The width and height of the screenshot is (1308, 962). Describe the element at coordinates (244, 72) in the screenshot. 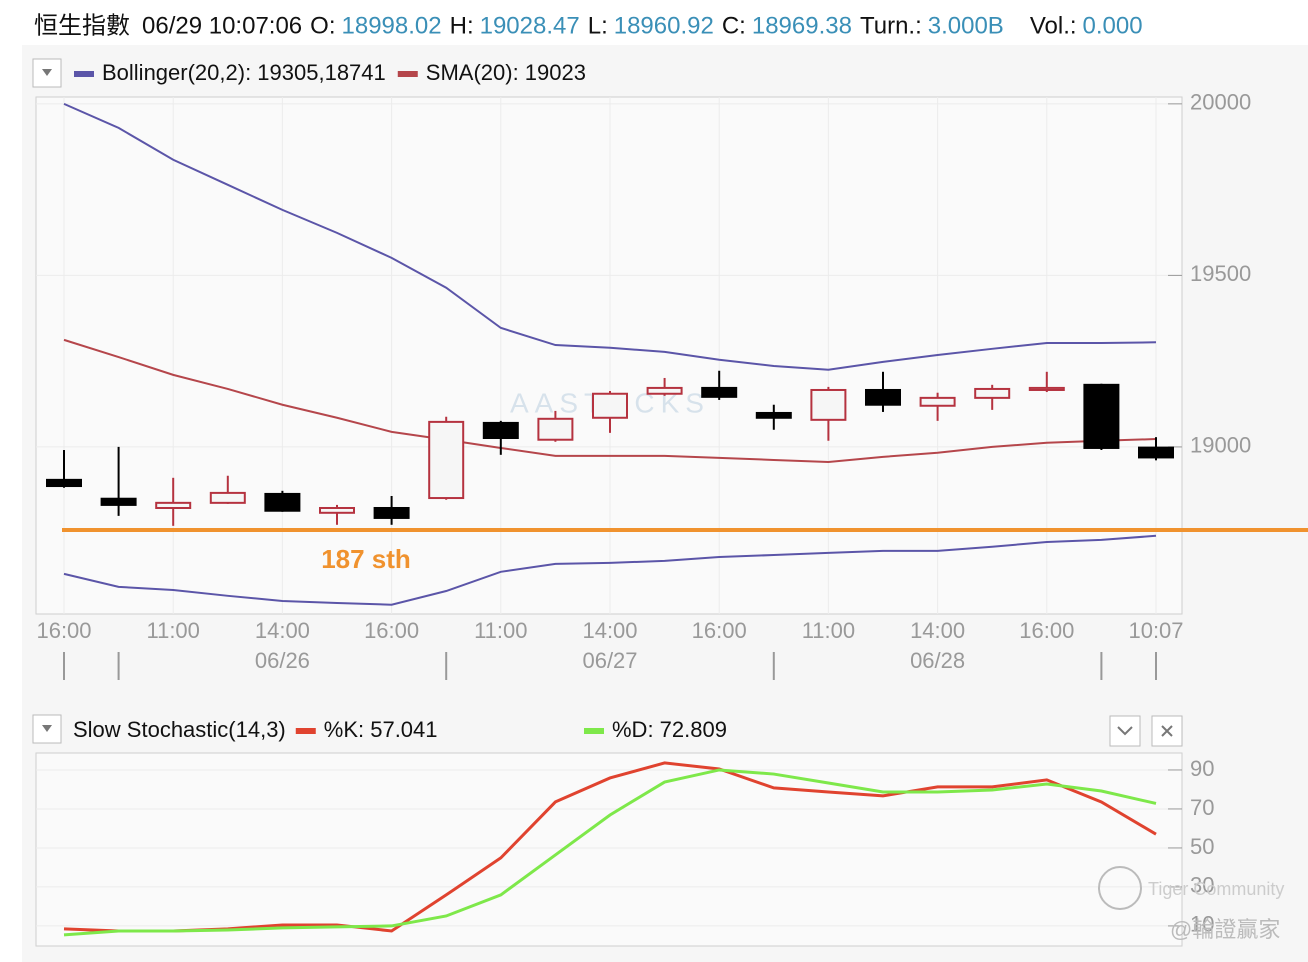

I see `legend-label: Bollinger(20,2): 19305,18741` at that location.